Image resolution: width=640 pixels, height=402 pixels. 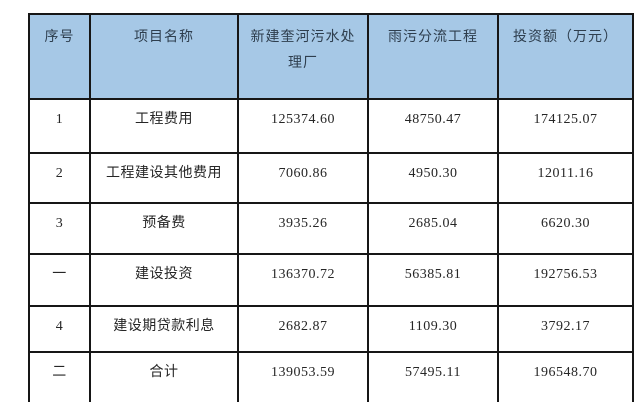 What do you see at coordinates (303, 228) in the screenshot?
I see `cell-plant: 3935.26` at bounding box center [303, 228].